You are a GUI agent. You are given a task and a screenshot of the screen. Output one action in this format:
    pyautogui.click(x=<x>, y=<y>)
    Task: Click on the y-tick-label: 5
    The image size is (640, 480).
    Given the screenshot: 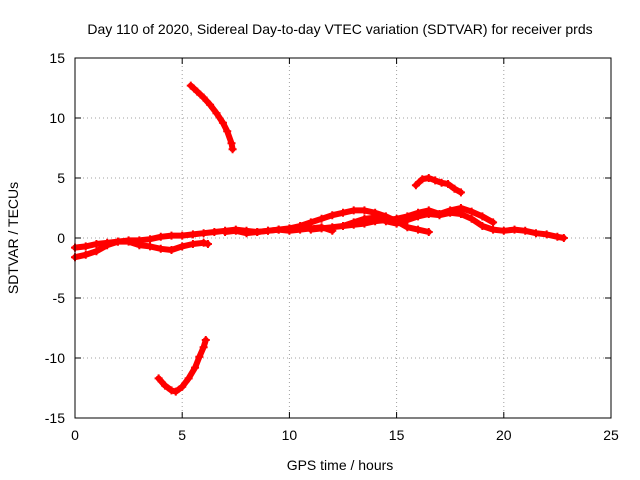 What is the action you would take?
    pyautogui.click(x=61, y=178)
    